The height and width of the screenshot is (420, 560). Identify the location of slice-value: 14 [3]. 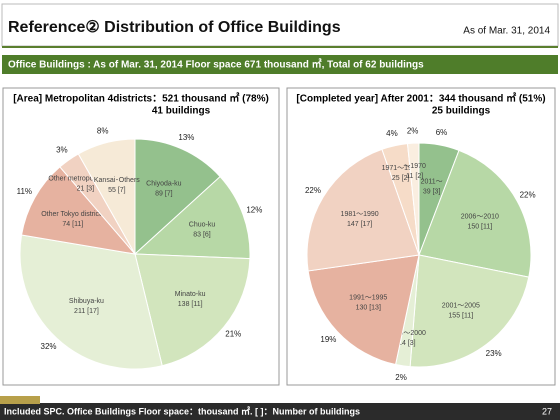
(407, 343).